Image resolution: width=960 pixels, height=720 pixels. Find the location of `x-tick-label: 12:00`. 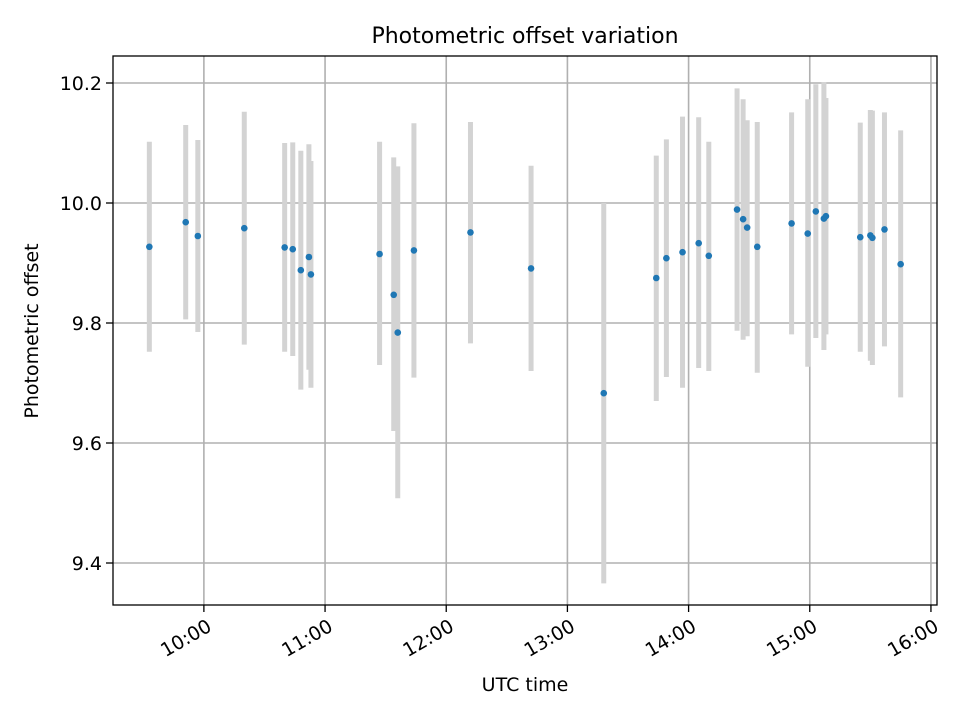

x-tick-label: 12:00 is located at coordinates (428, 638).